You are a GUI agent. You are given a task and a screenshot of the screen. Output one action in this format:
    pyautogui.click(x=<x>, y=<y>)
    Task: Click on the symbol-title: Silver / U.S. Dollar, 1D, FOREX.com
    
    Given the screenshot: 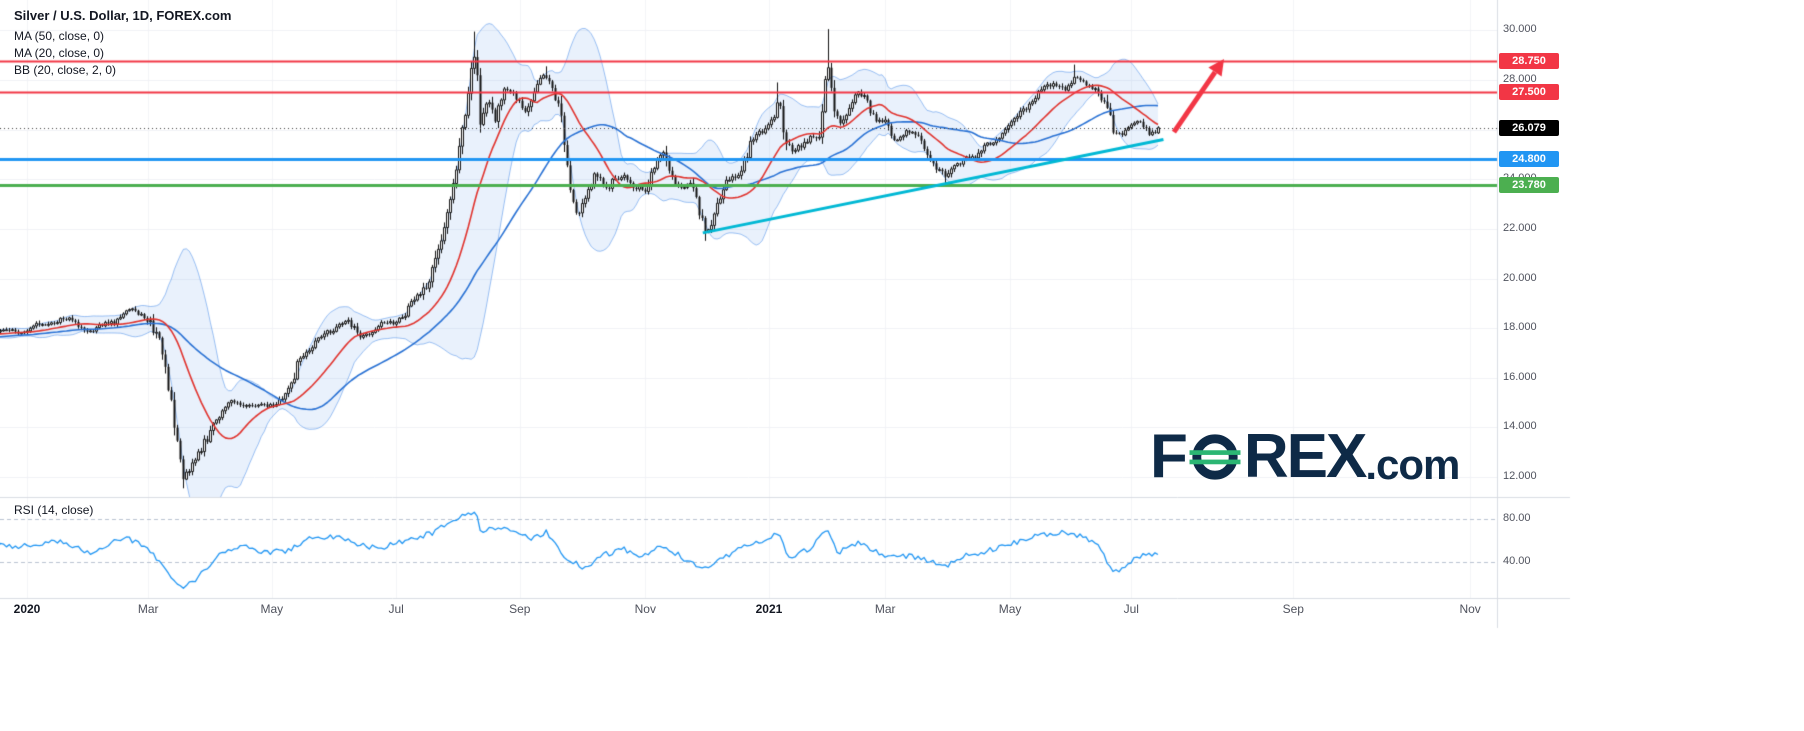 What is the action you would take?
    pyautogui.click(x=123, y=15)
    